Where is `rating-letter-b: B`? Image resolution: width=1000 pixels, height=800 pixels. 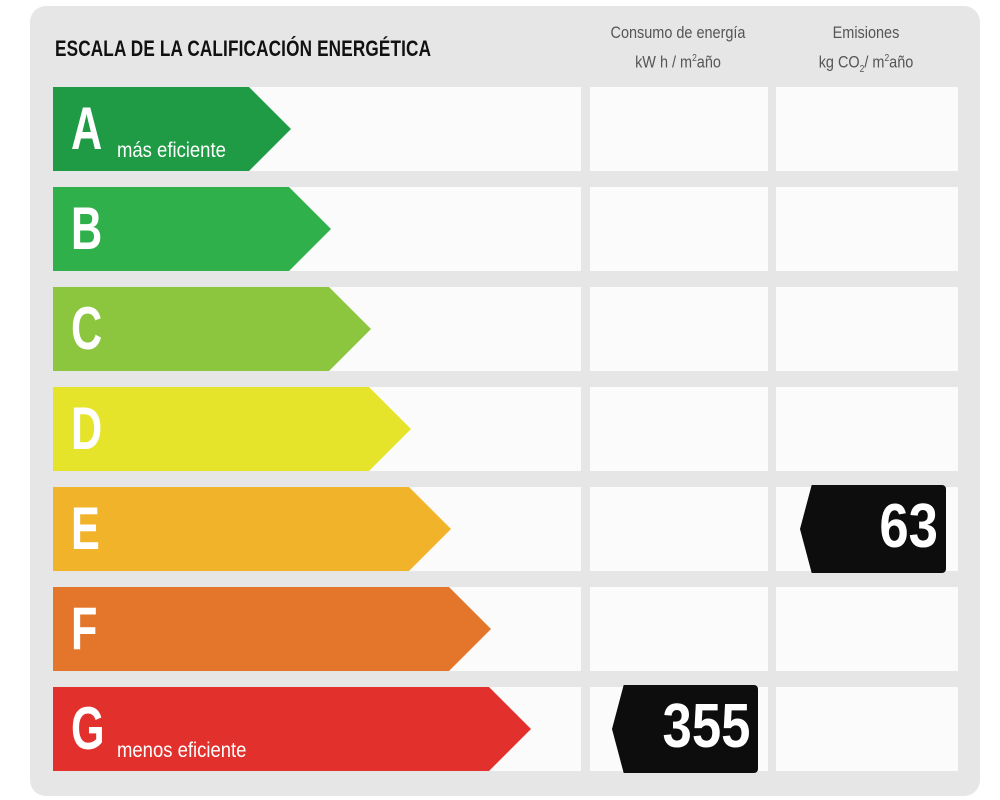 rating-letter-b: B is located at coordinates (87, 228).